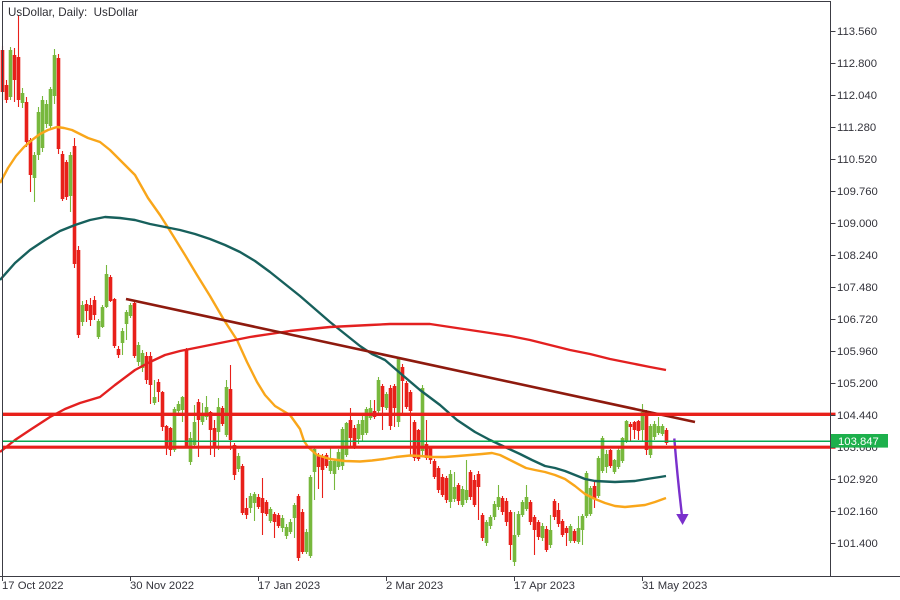  What do you see at coordinates (414, 586) in the screenshot?
I see `svg-text: 2 Mar 2023` at bounding box center [414, 586].